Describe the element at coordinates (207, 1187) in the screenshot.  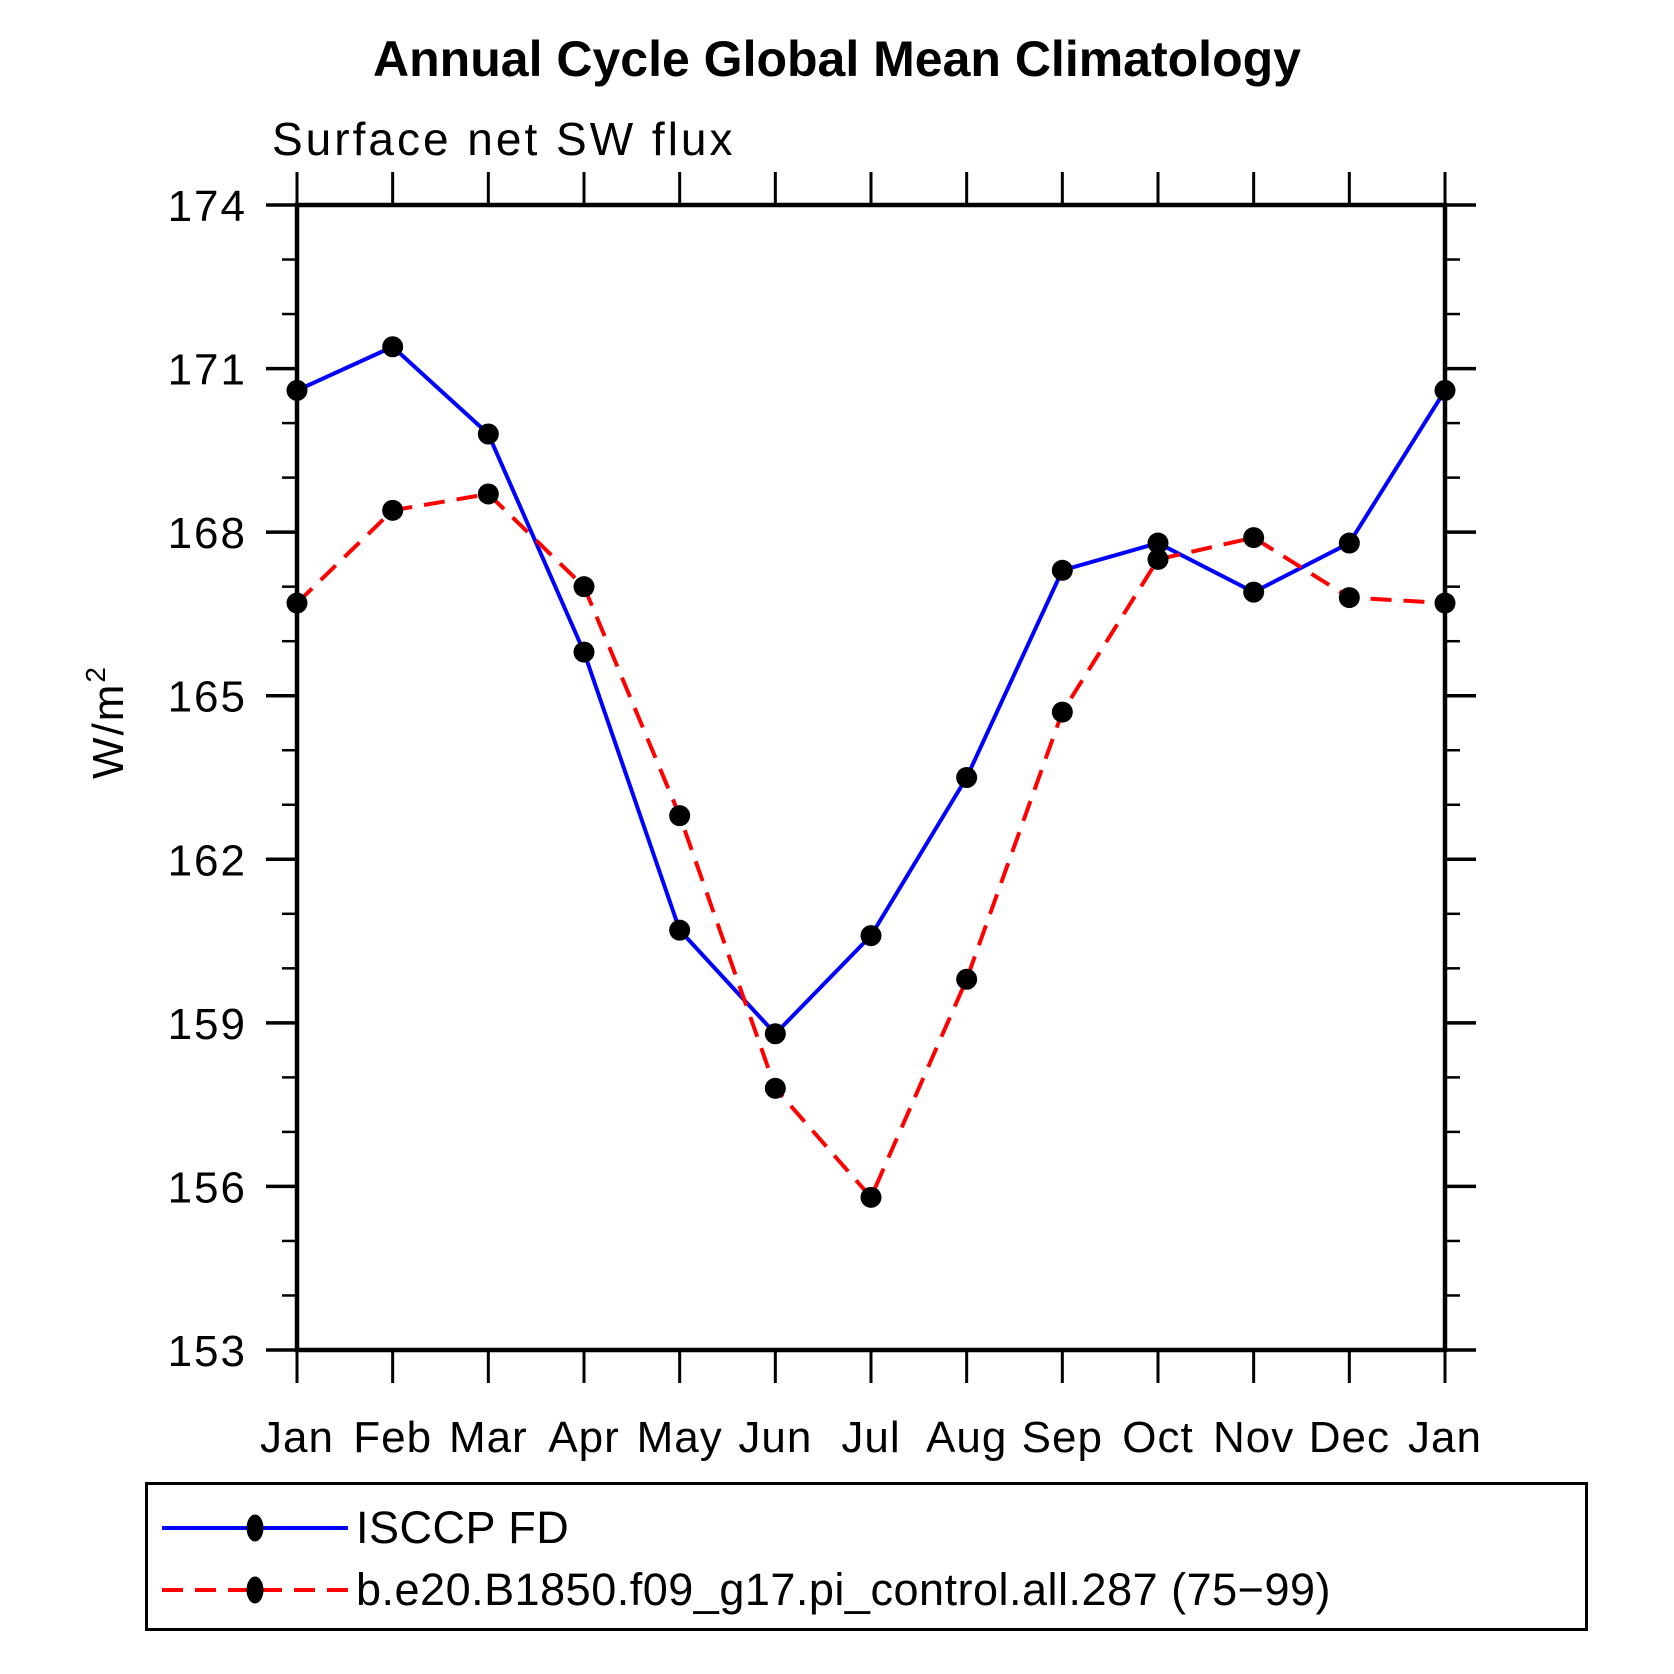
I see `y-tick-label: 156` at that location.